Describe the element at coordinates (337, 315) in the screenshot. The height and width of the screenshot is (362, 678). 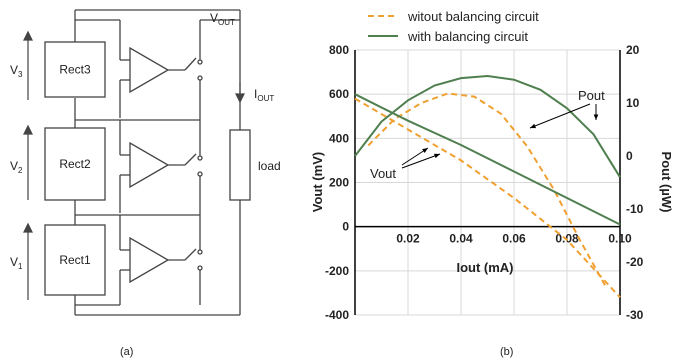
I see `y-tick-label: -400` at that location.